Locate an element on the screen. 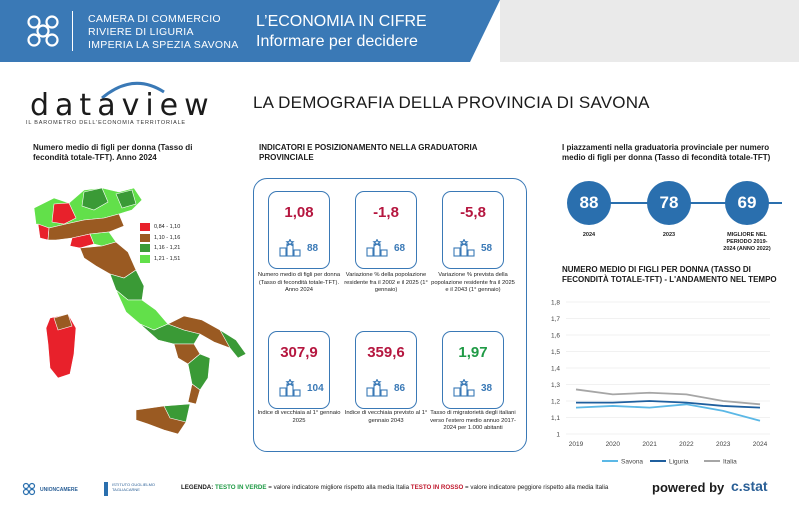 The height and width of the screenshot is (520, 799). y-tick-label: 1,4 is located at coordinates (555, 369).